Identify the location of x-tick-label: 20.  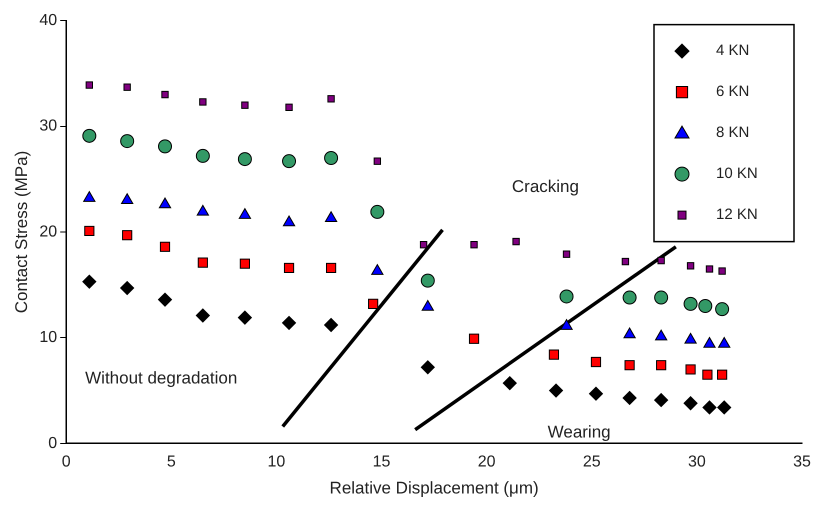
(487, 461).